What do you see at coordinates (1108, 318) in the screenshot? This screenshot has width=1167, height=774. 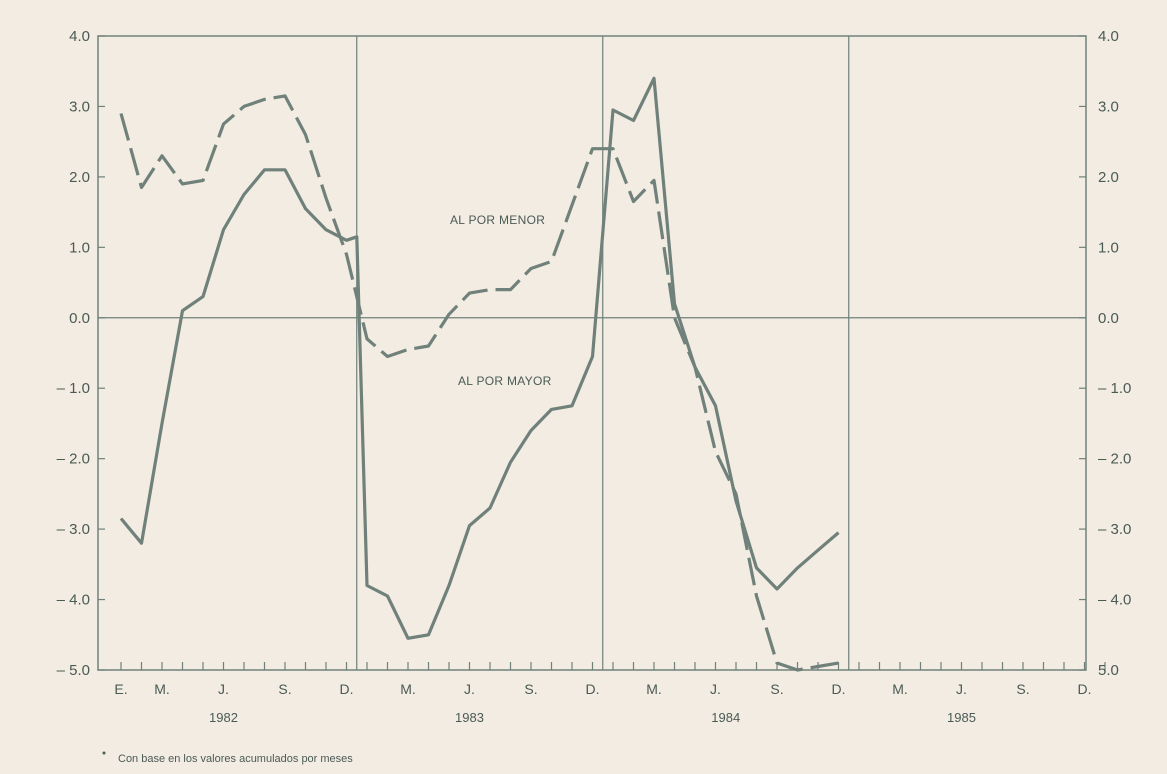 I see `y-tick-label-right: 0.0` at bounding box center [1108, 318].